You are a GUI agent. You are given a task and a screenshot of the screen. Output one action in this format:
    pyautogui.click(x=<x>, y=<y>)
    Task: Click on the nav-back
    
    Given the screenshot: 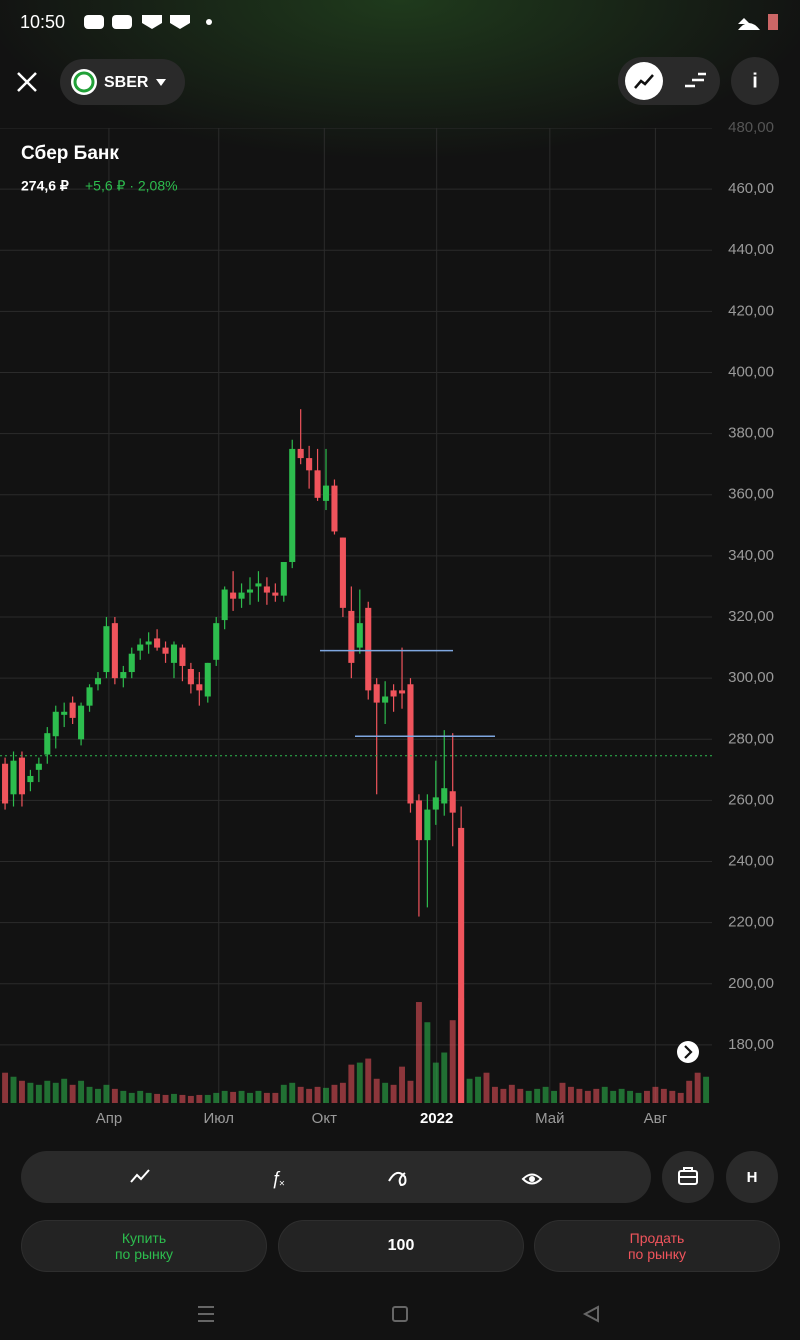 What is the action you would take?
    pyautogui.click(x=590, y=1314)
    